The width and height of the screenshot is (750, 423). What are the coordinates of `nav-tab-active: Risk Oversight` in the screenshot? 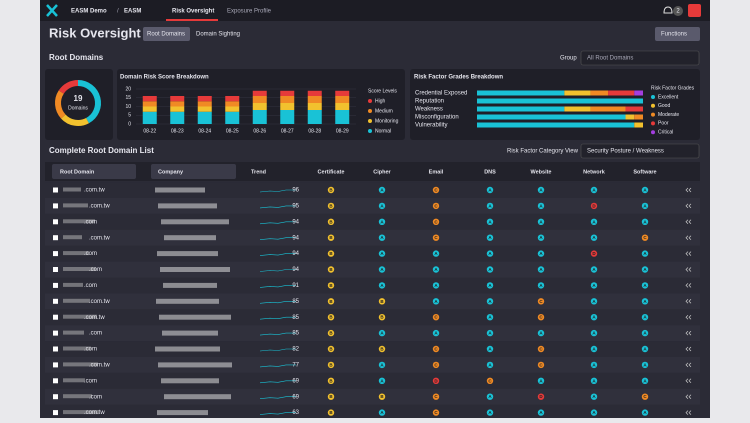 It's located at (193, 12).